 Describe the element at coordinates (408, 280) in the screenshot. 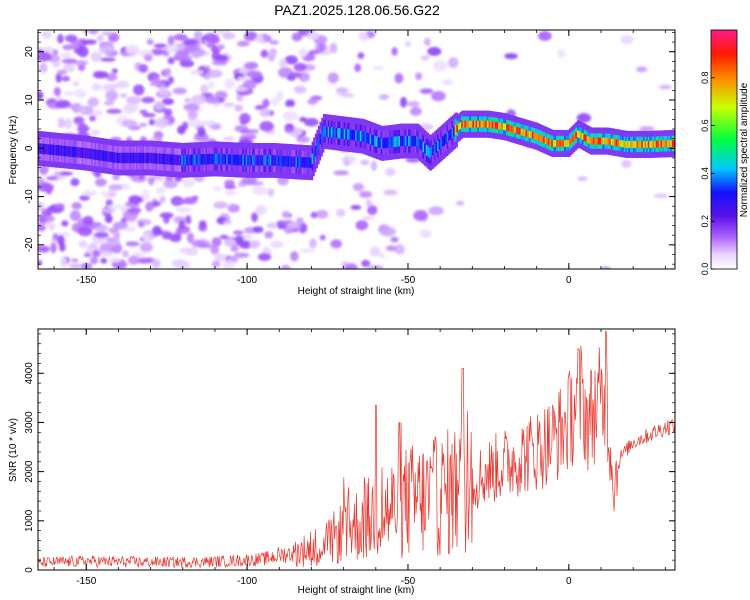

I see `spectrogram-xtick-label: -50` at that location.